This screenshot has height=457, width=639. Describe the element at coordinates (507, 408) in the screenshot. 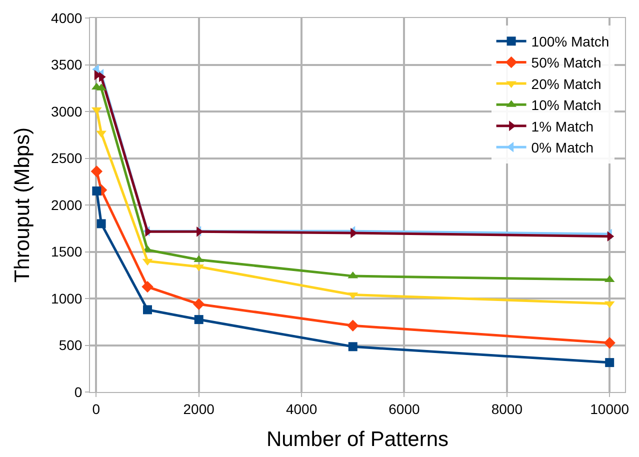

I see `x-tick-label: 8000` at that location.